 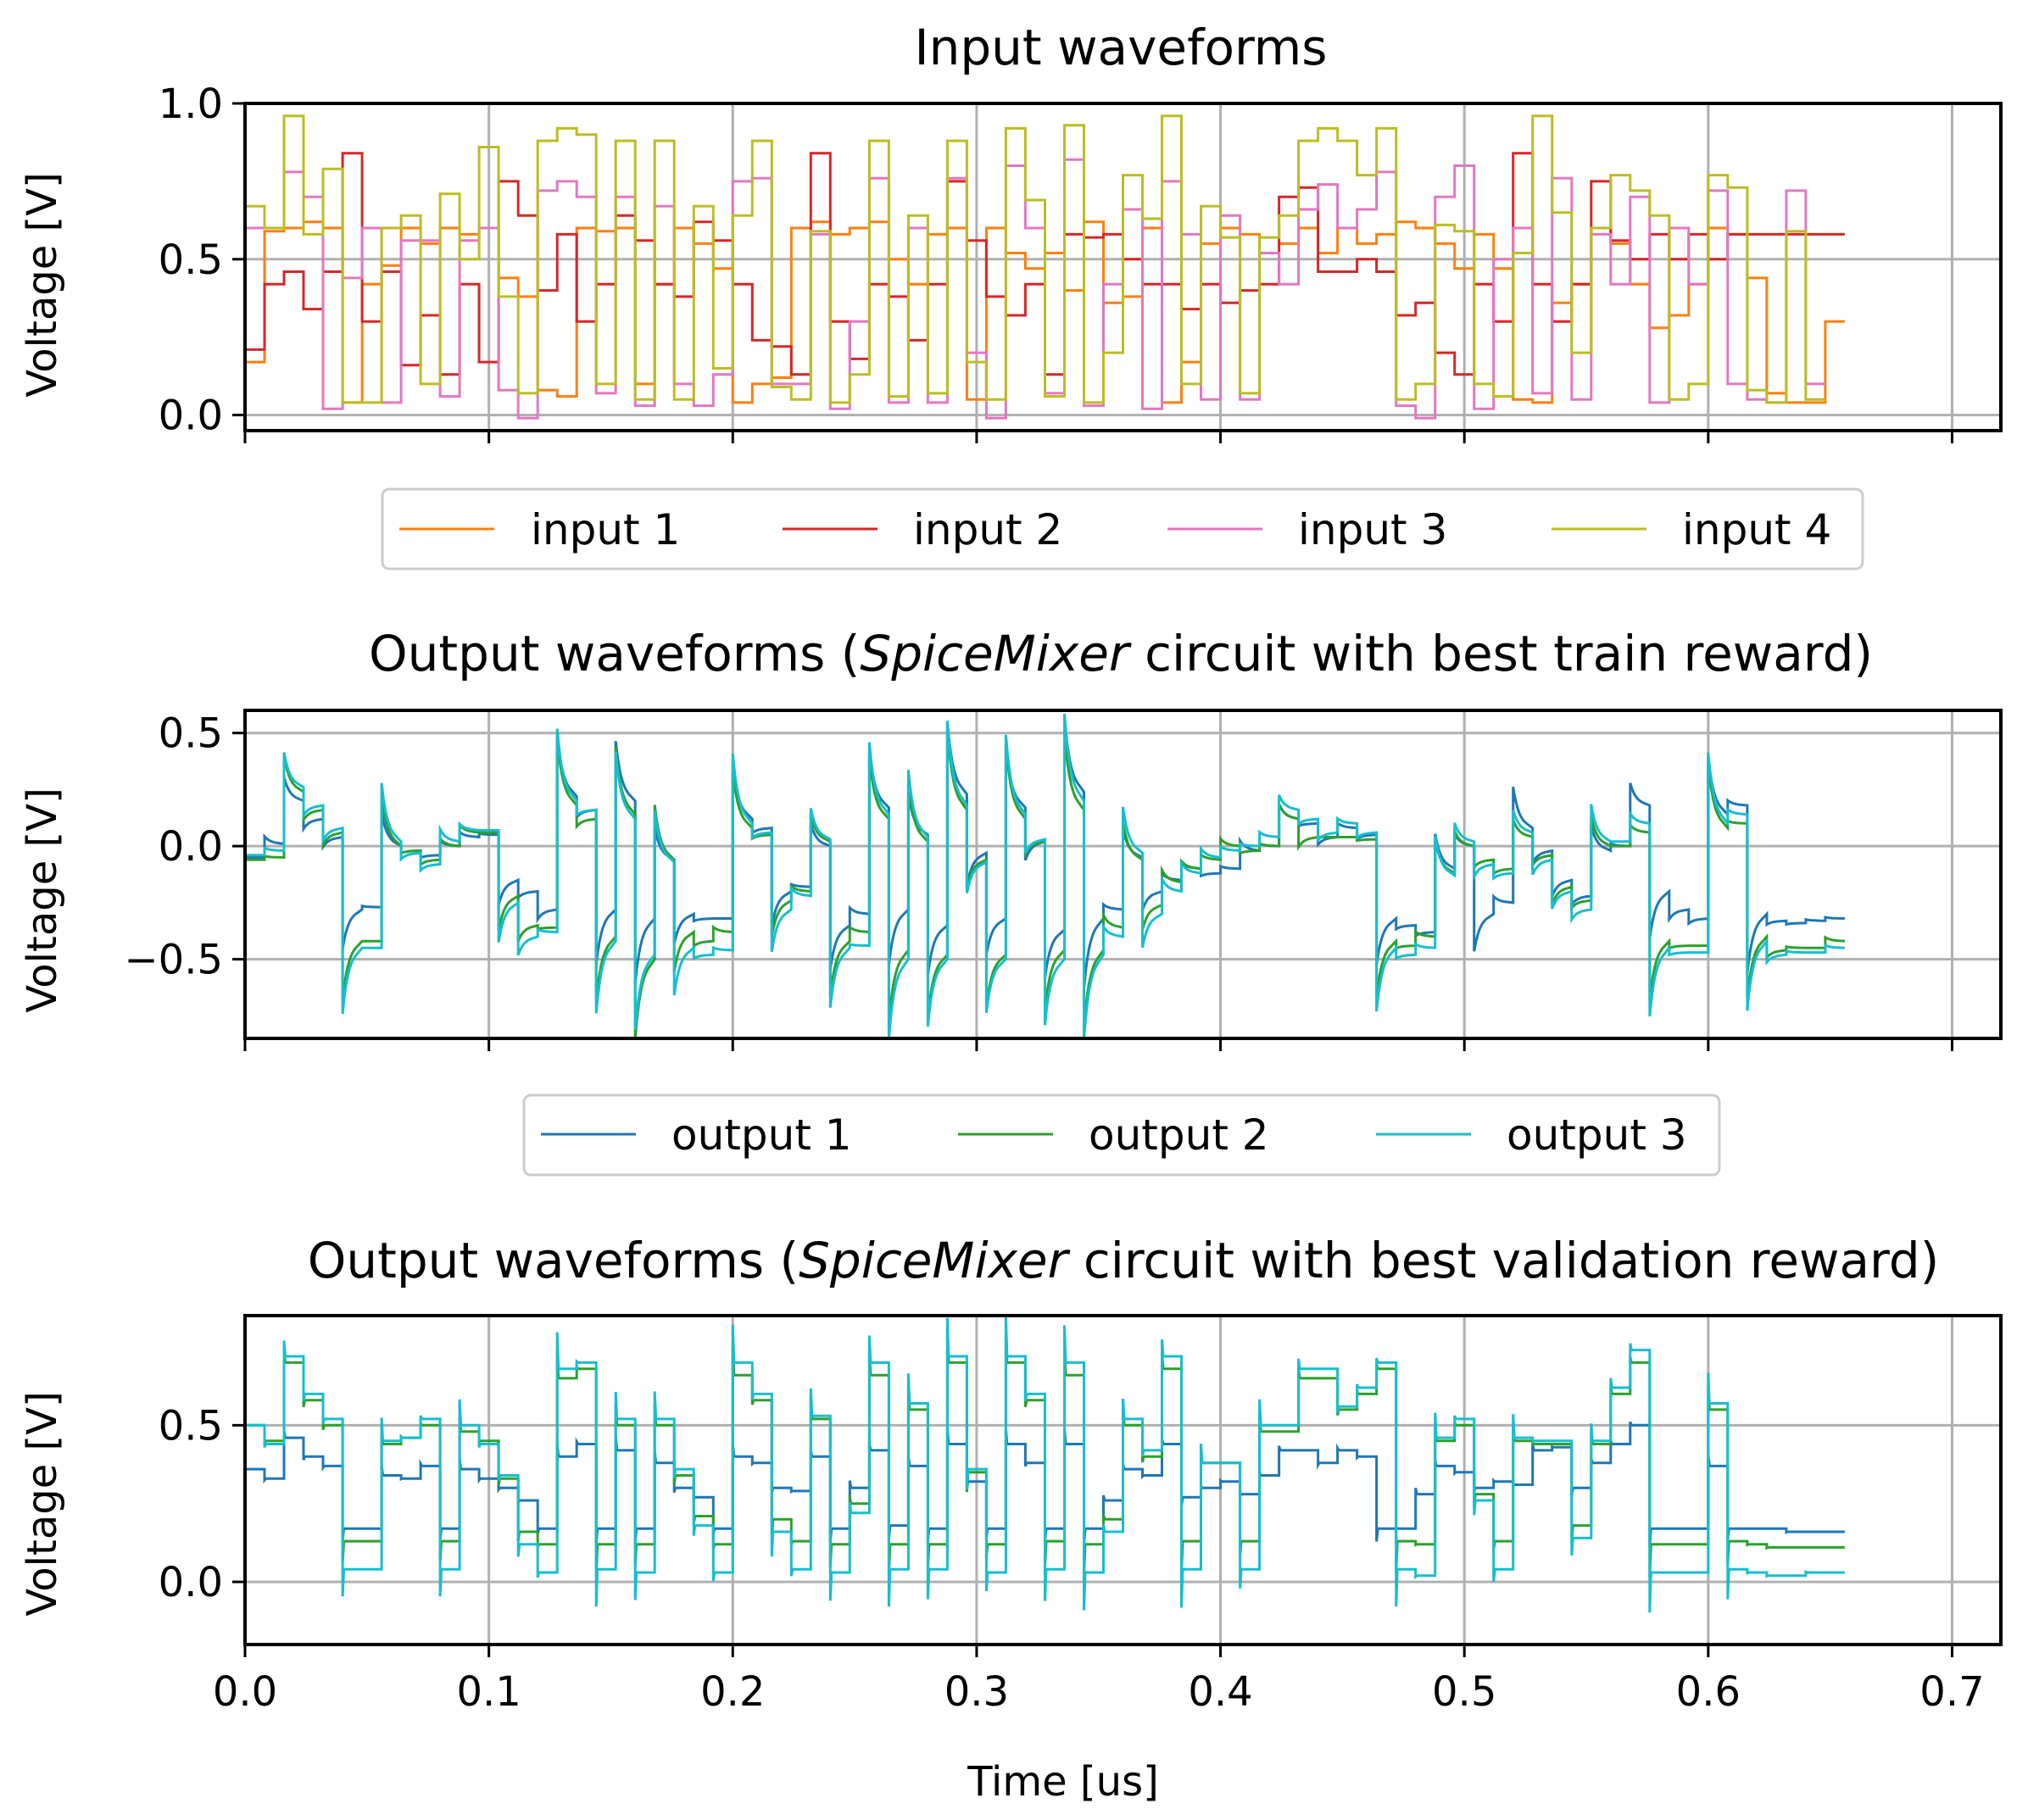 I want to click on validation-ytick-label-1: 0.5, so click(x=191, y=1426).